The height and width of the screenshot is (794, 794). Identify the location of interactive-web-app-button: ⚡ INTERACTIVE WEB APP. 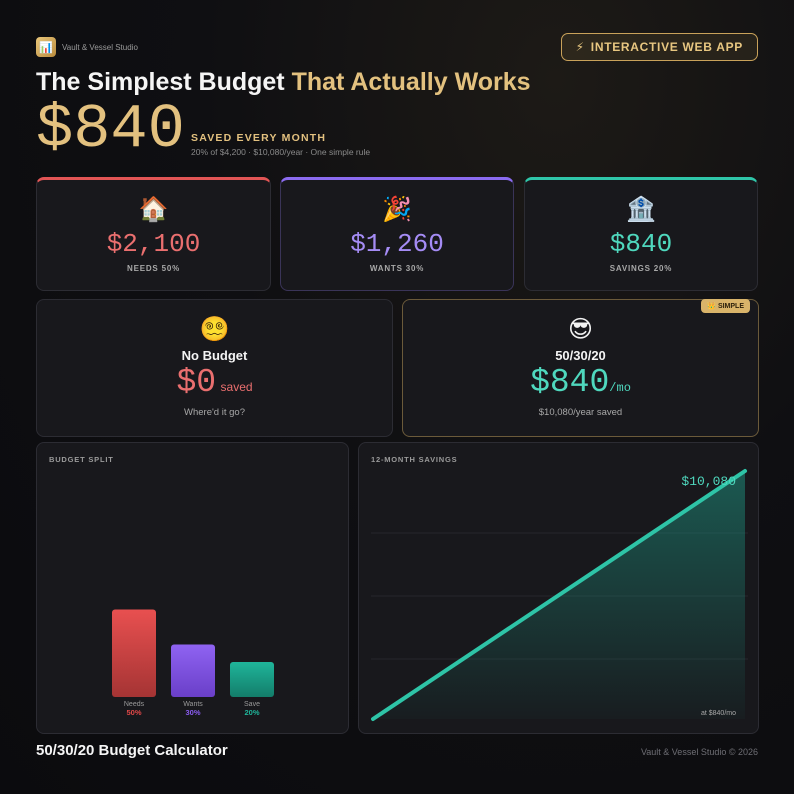
(659, 47).